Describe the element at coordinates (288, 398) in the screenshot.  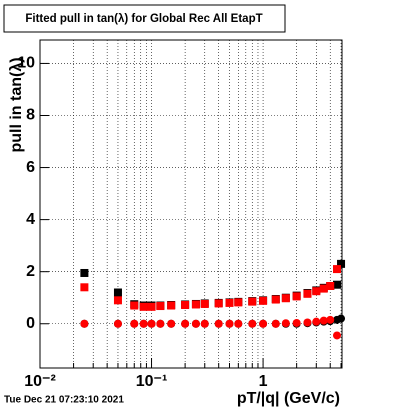
I see `x-axis-label: pT/|q| (GeV/c)` at that location.